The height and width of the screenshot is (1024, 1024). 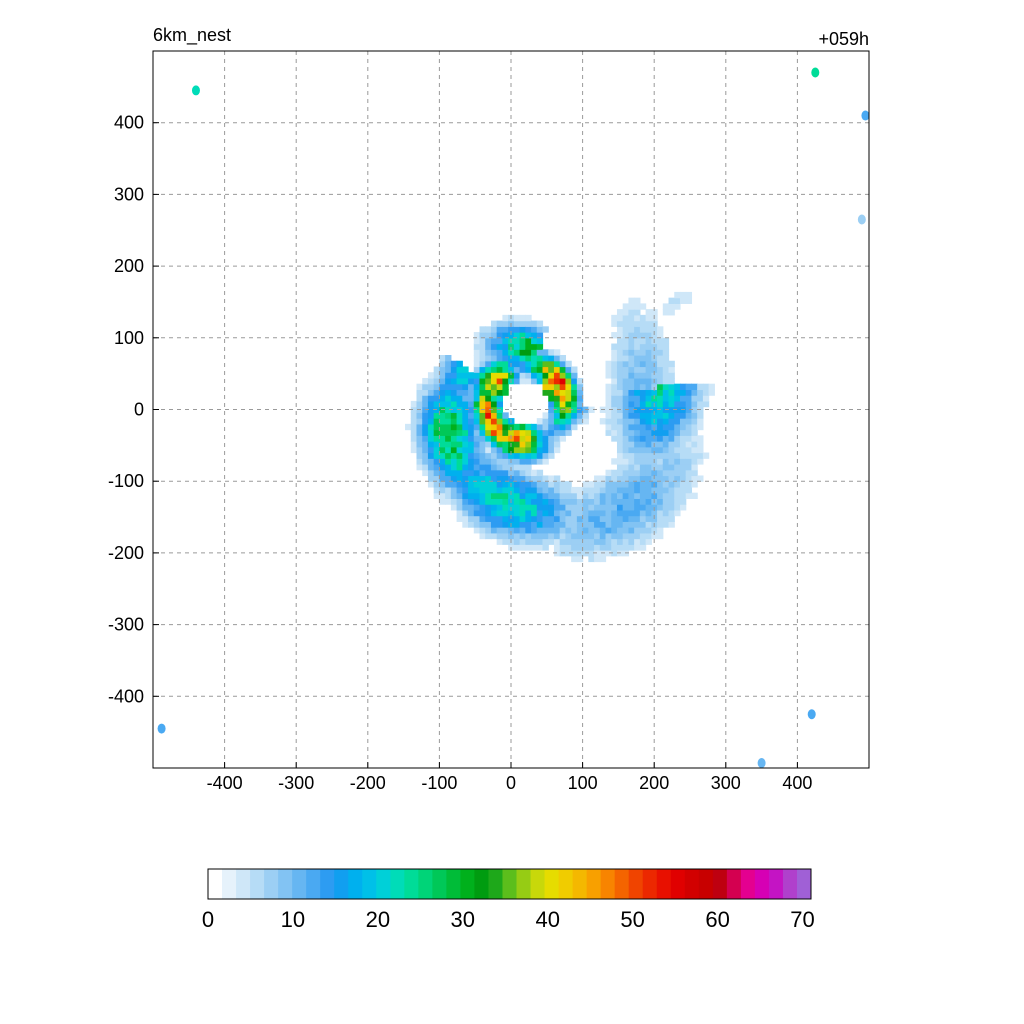 I want to click on x-tick-label: -300, so click(x=296, y=783).